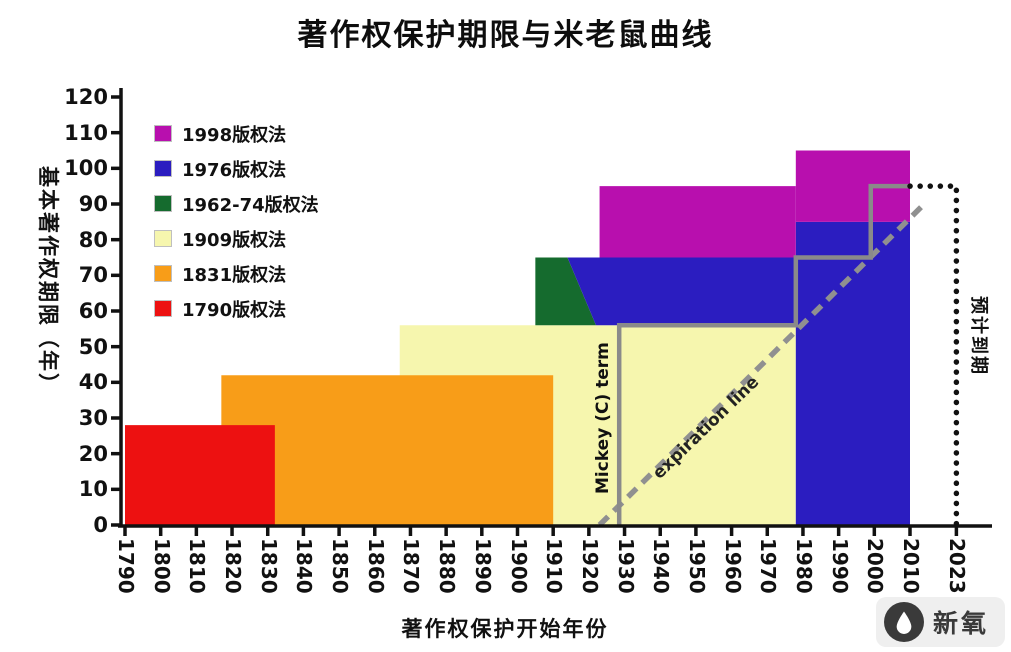 The width and height of the screenshot is (1011, 652). What do you see at coordinates (803, 566) in the screenshot?
I see `x-tick-label: 1980` at bounding box center [803, 566].